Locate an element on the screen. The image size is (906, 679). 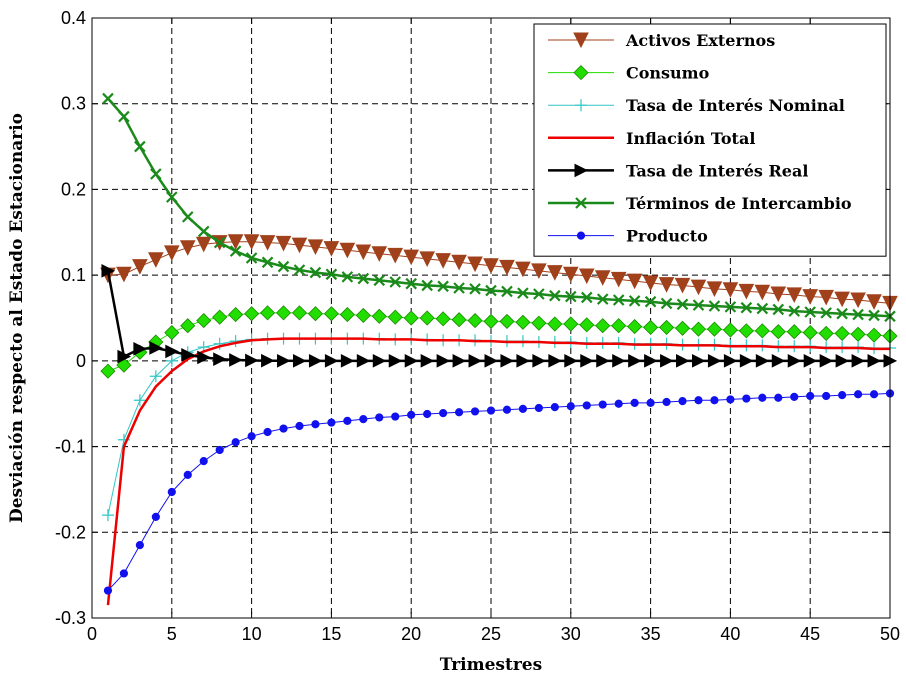
y-tick-label: 0.4 is located at coordinates (73, 18).